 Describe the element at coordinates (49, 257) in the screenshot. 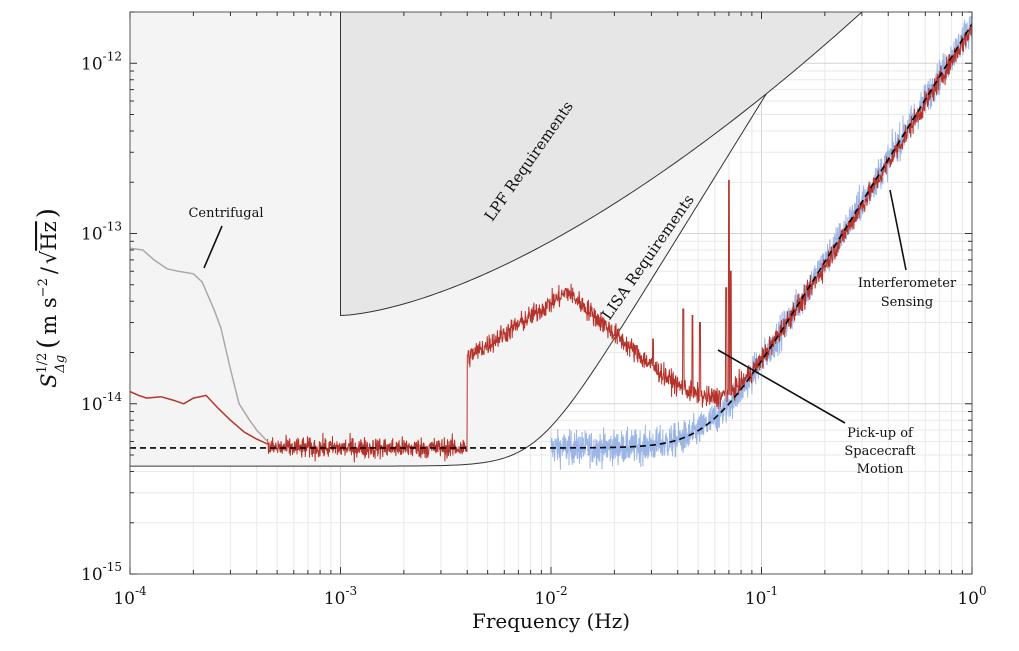

I see `y-axis-units-root: √` at that location.